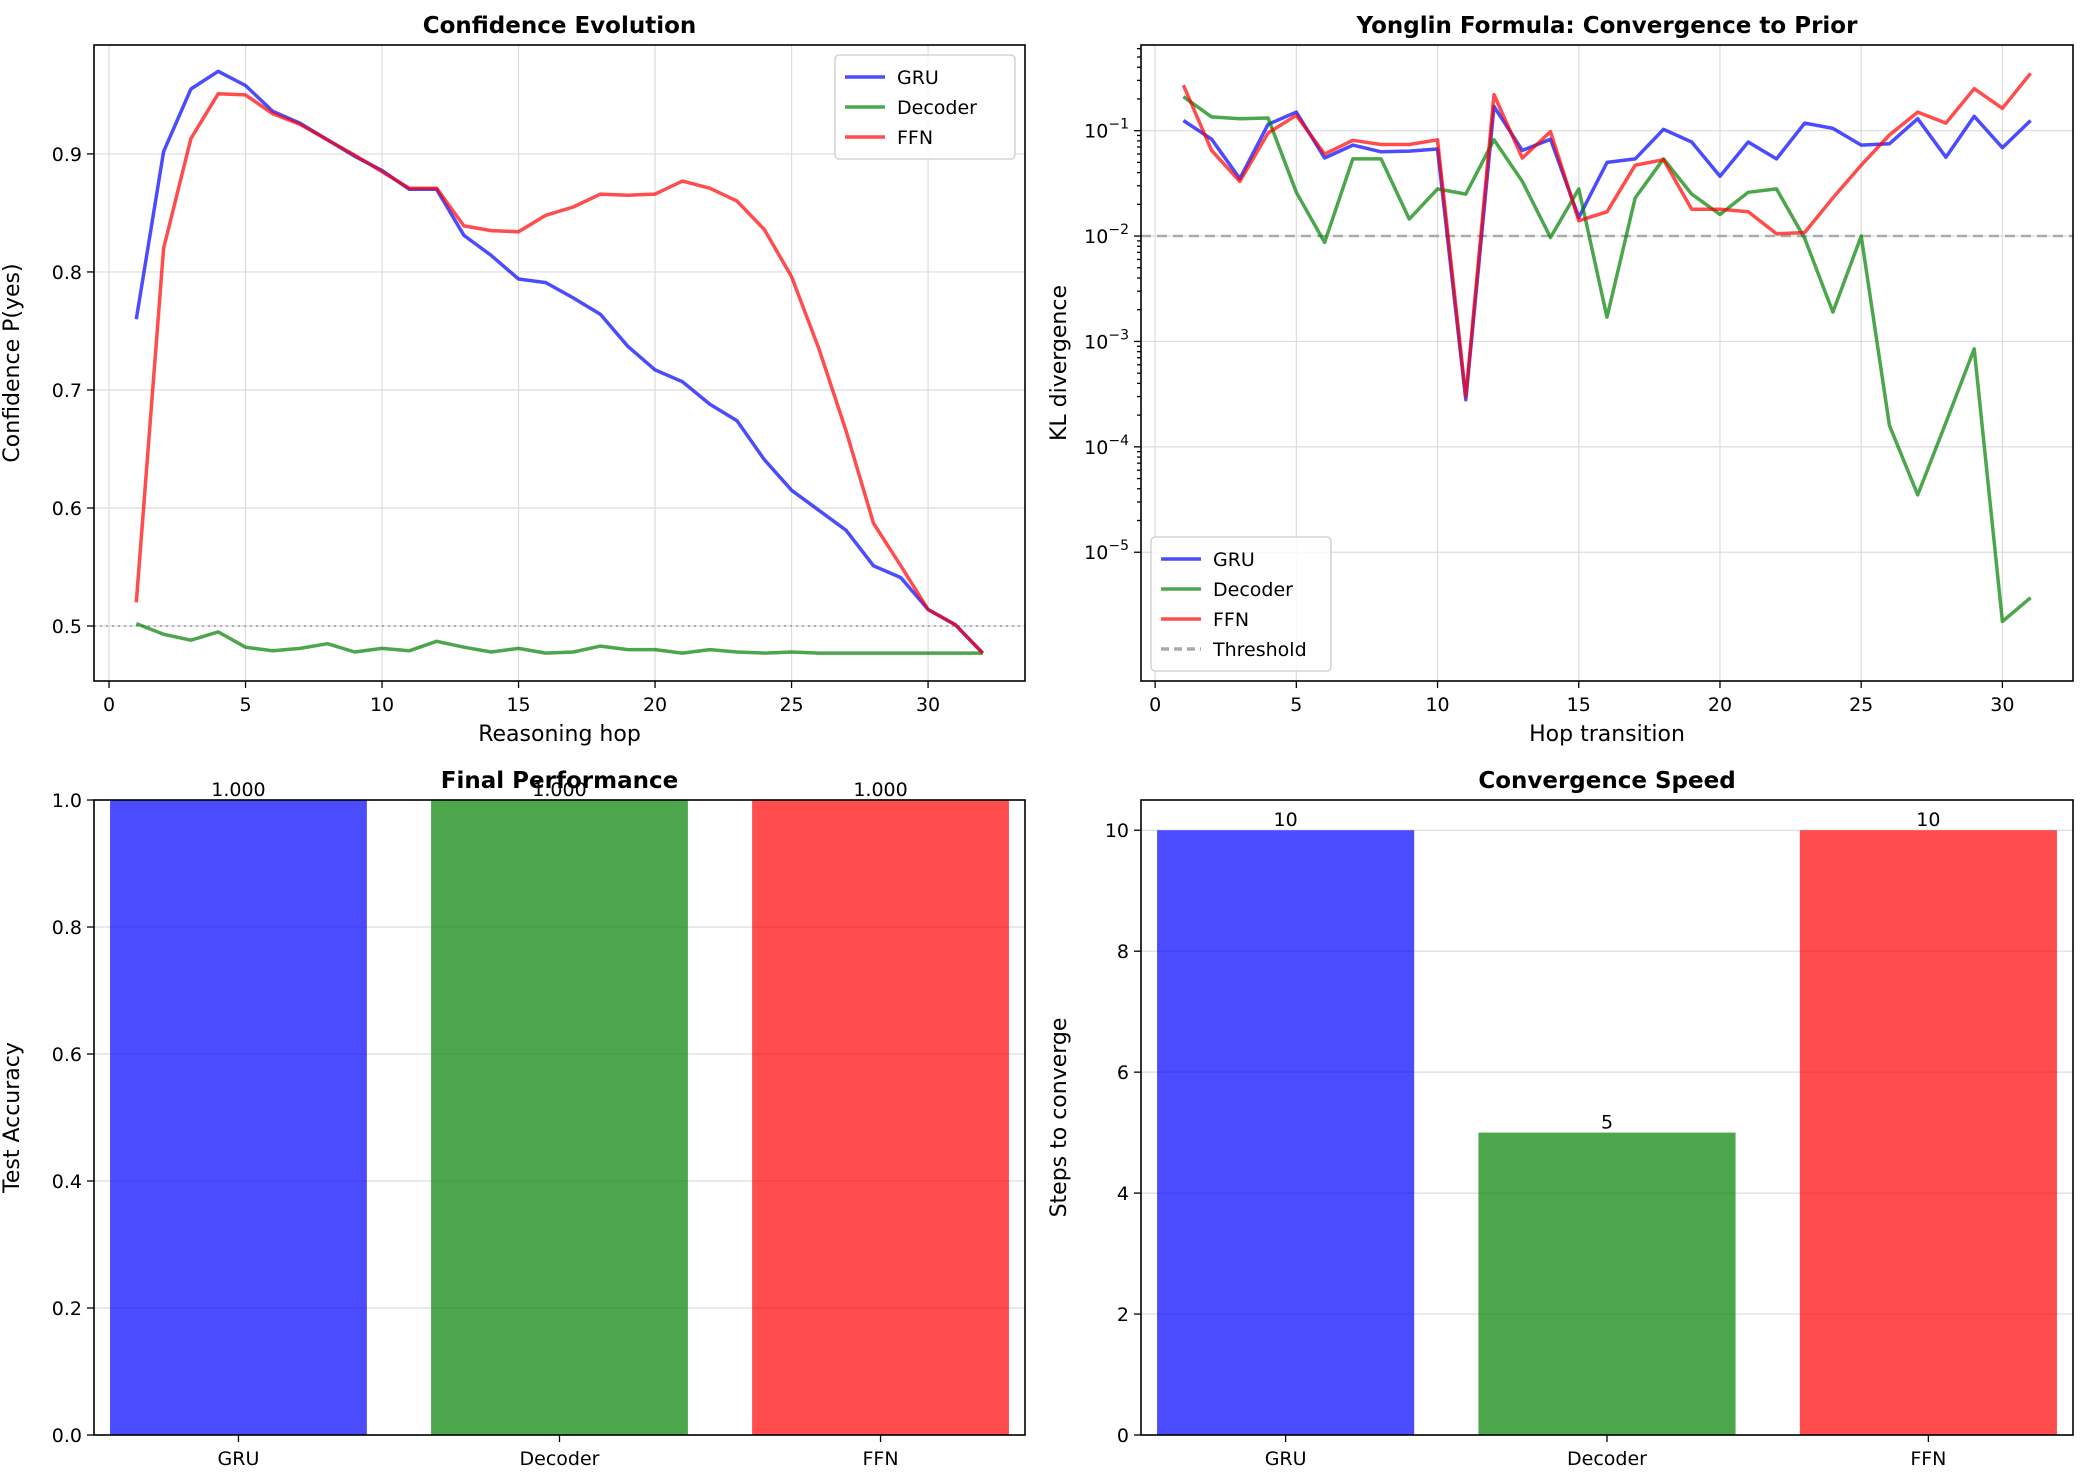 The width and height of the screenshot is (2086, 1483). What do you see at coordinates (1928, 820) in the screenshot?
I see `bar-value-label-ffn: 10` at bounding box center [1928, 820].